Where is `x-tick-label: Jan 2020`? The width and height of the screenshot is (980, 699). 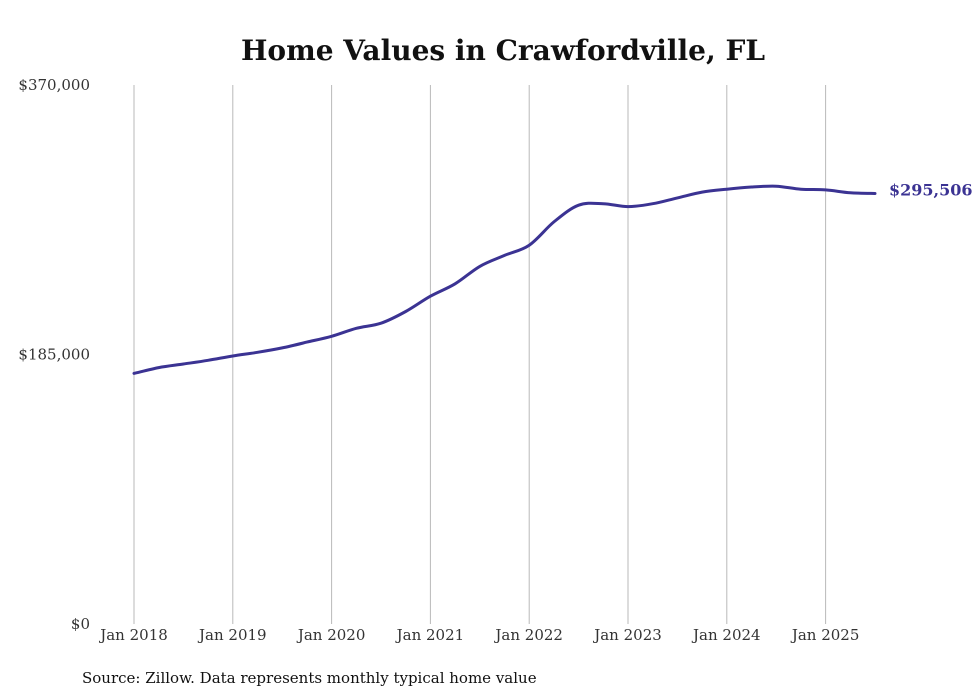 x-tick-label: Jan 2020 is located at coordinates (331, 635).